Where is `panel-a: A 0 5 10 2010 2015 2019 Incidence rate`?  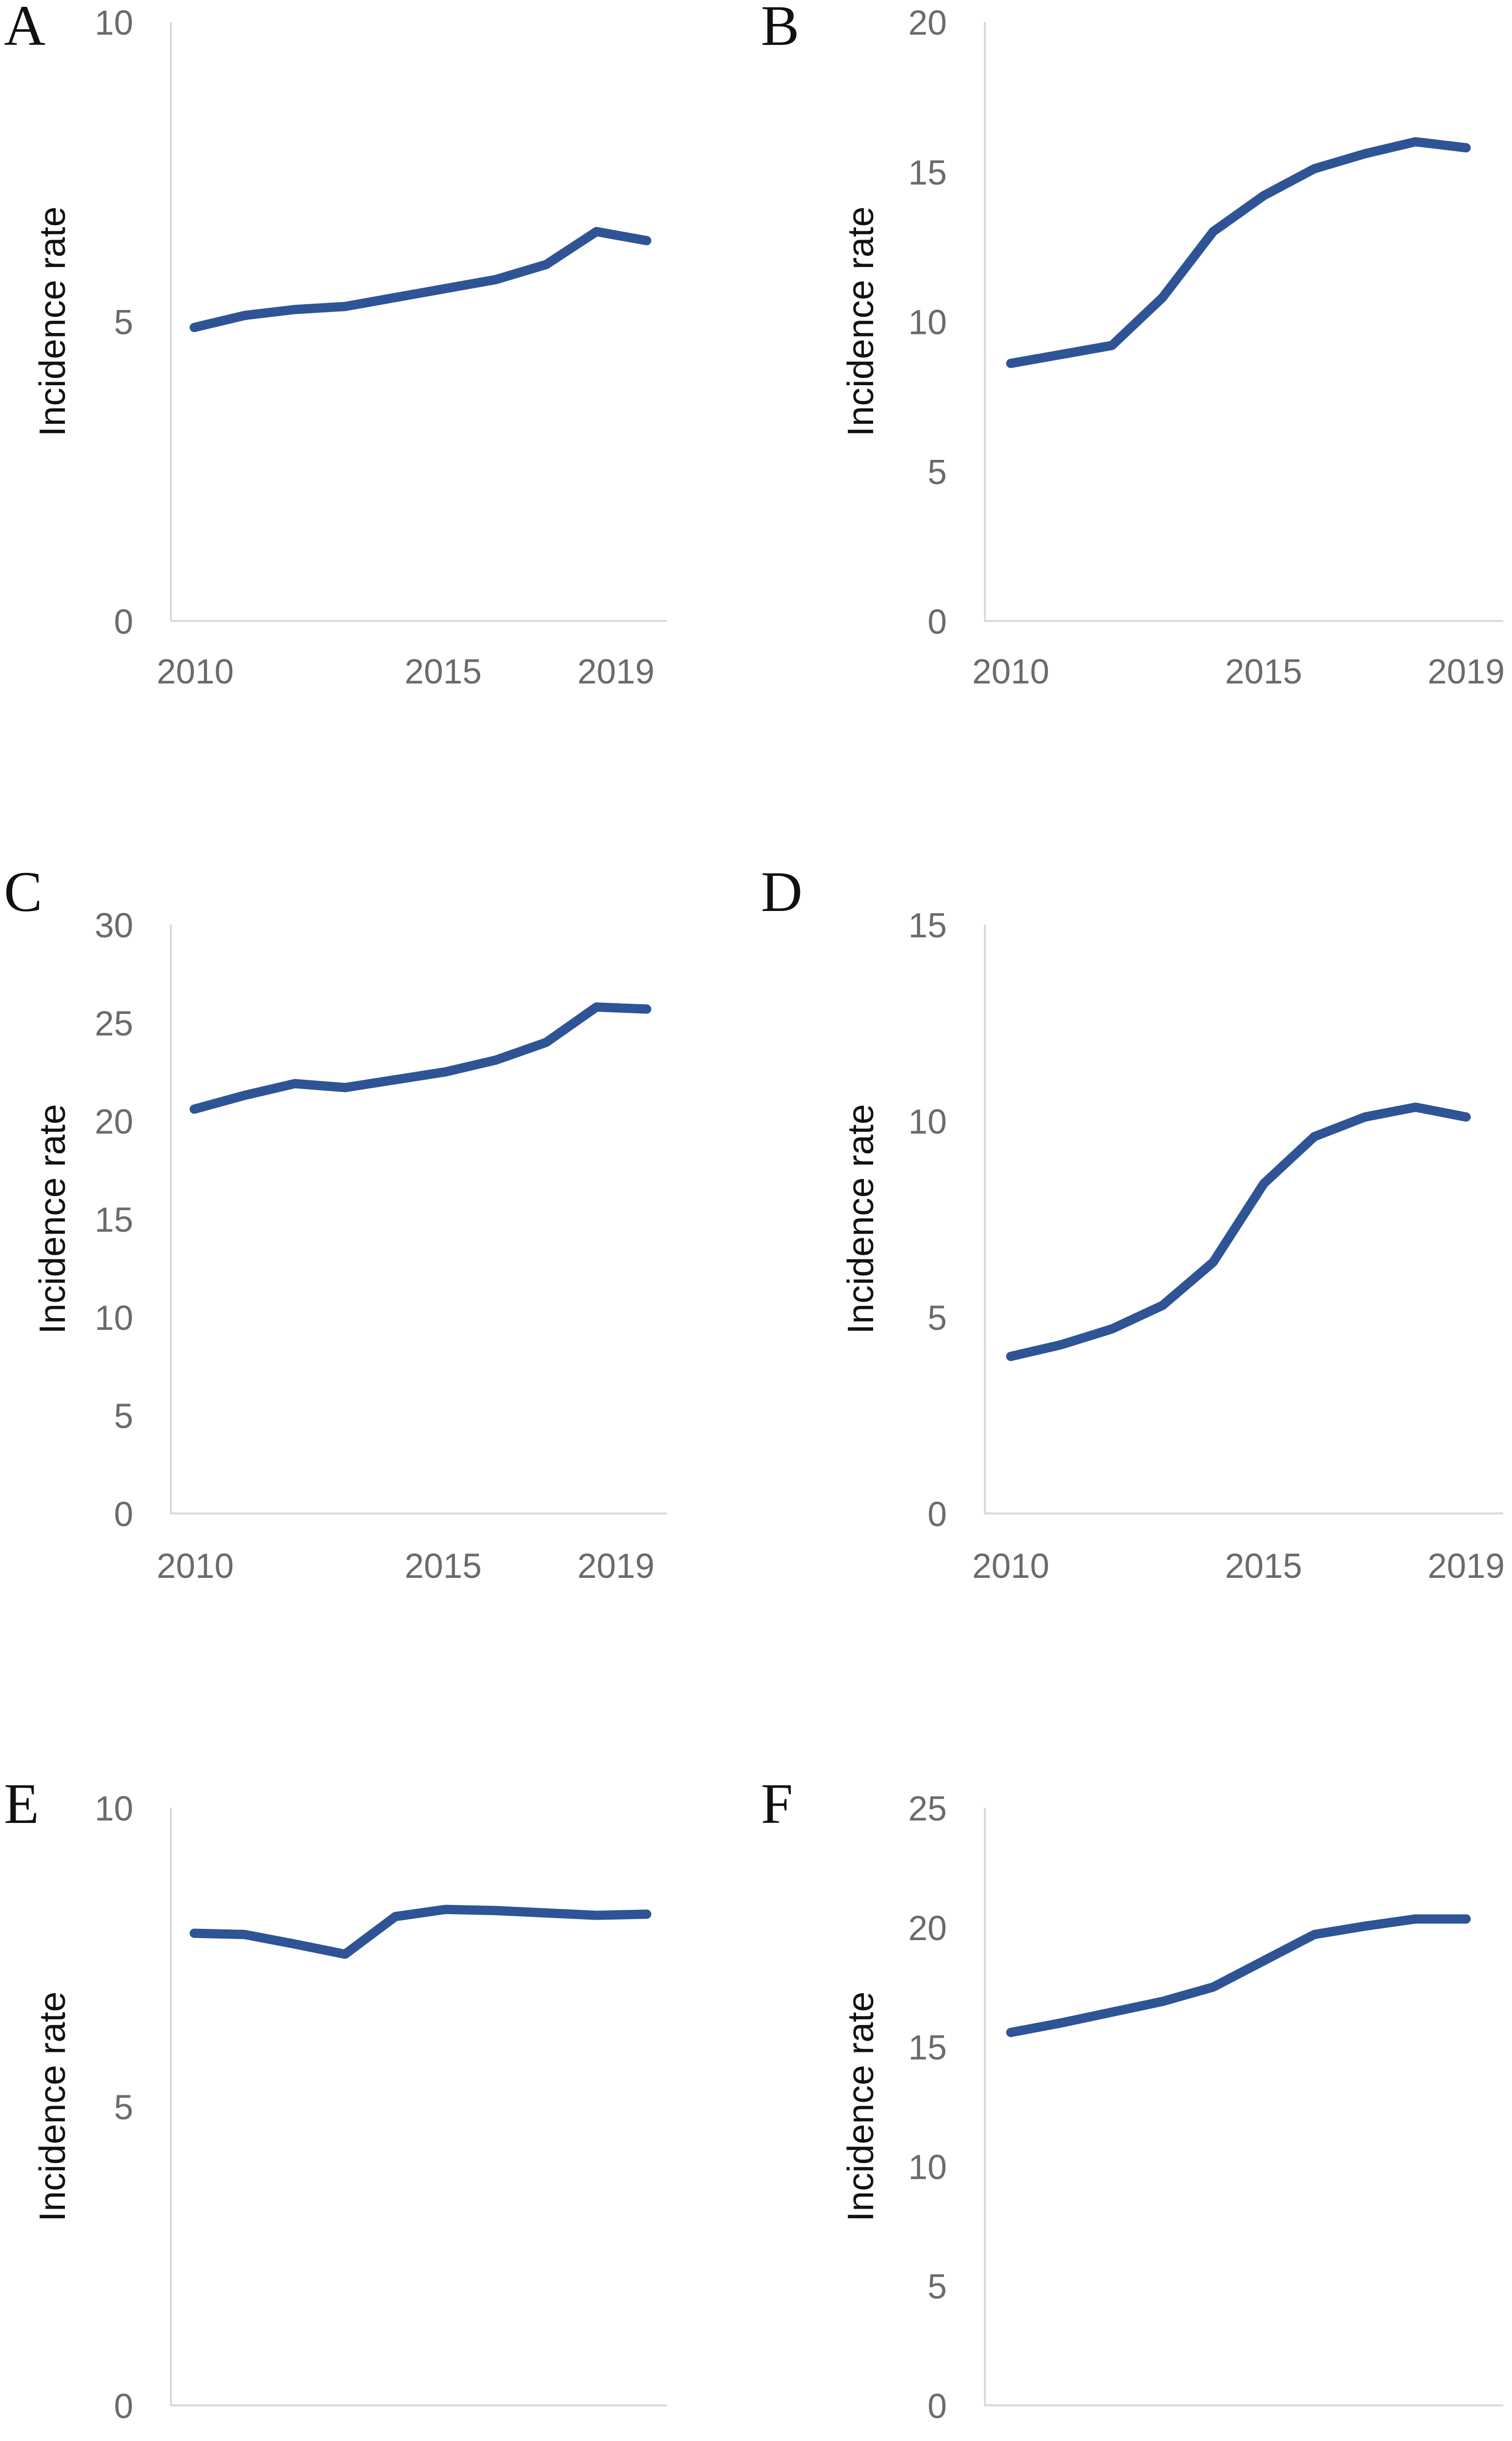
panel-a: A 0 5 10 2010 2015 2019 Incidence rate is located at coordinates (335, 346).